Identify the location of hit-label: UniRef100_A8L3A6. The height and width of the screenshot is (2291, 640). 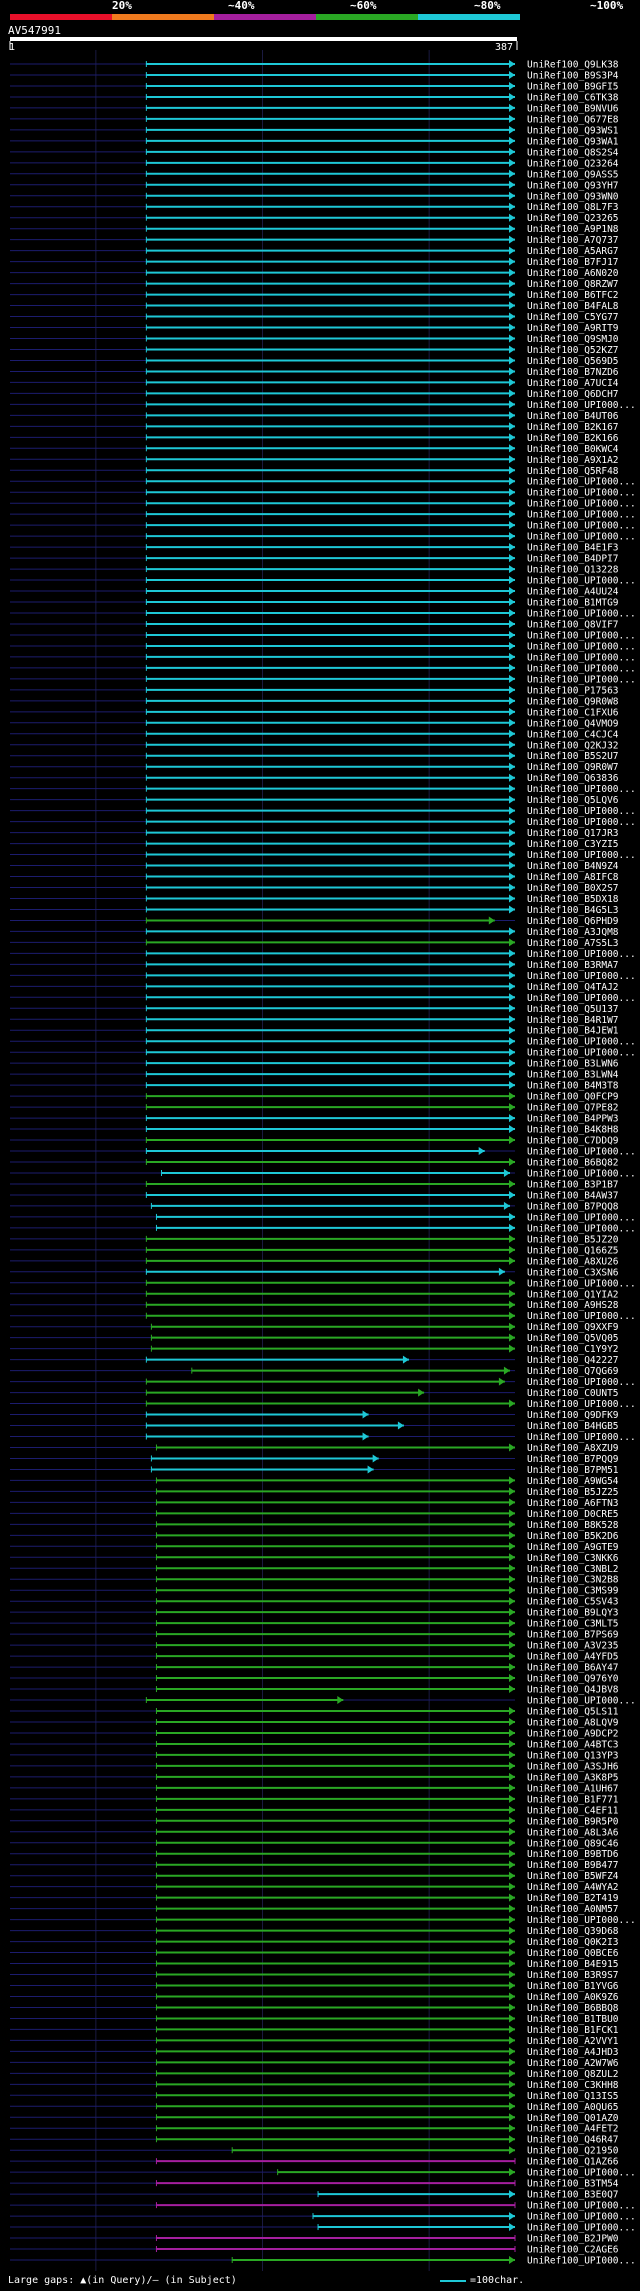
(573, 1832).